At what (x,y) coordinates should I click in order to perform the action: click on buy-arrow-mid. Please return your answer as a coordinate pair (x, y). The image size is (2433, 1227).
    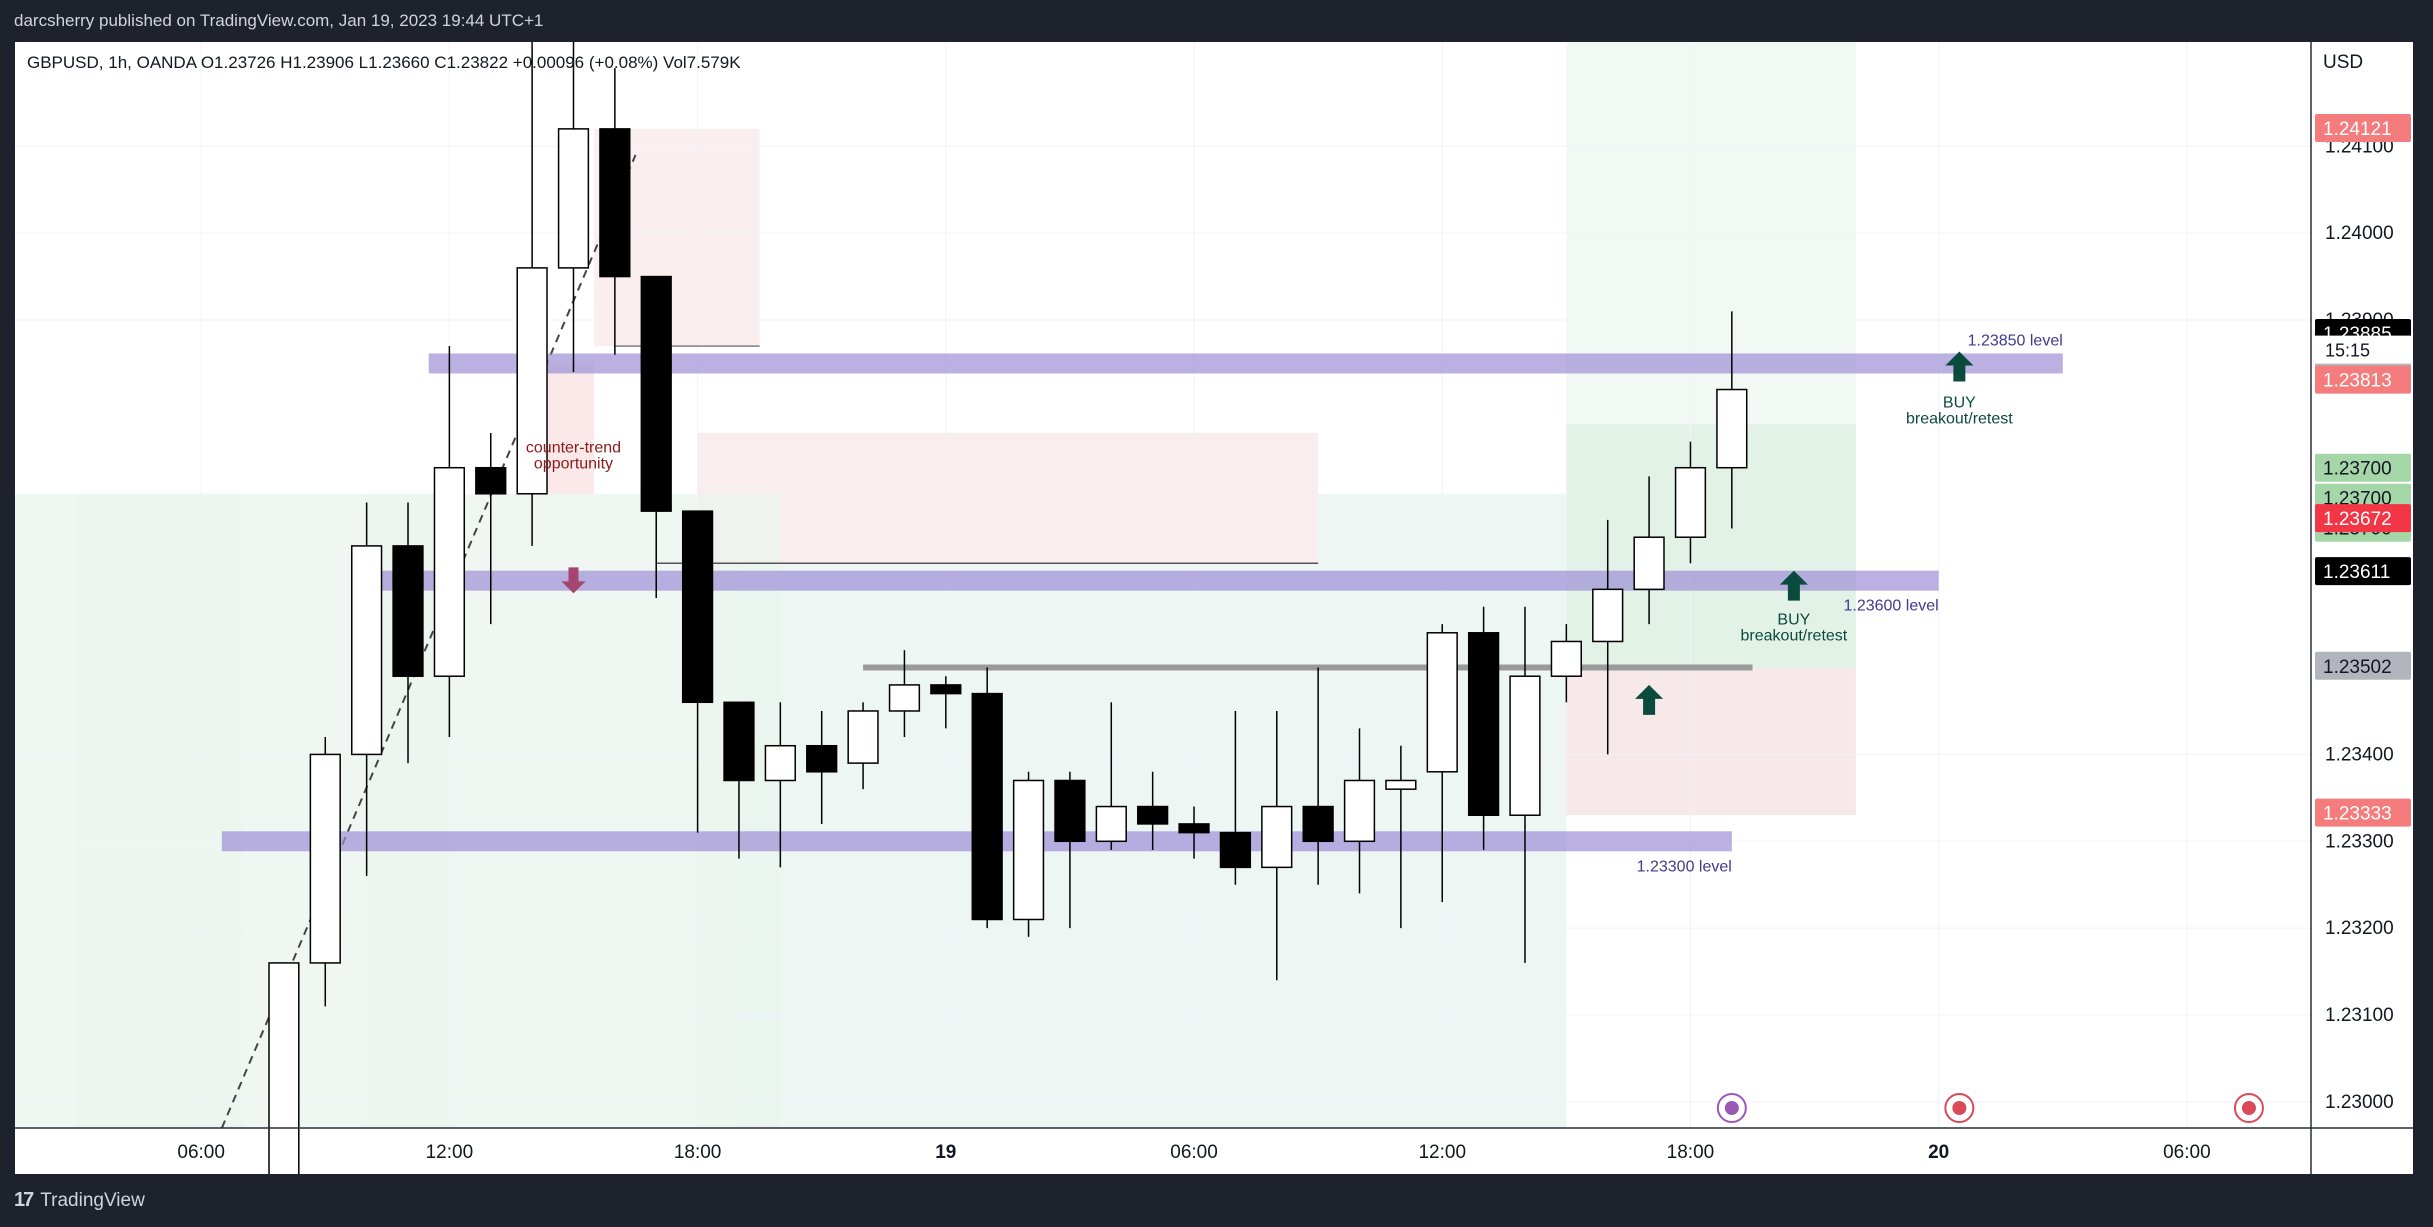
    Looking at the image, I should click on (1793, 585).